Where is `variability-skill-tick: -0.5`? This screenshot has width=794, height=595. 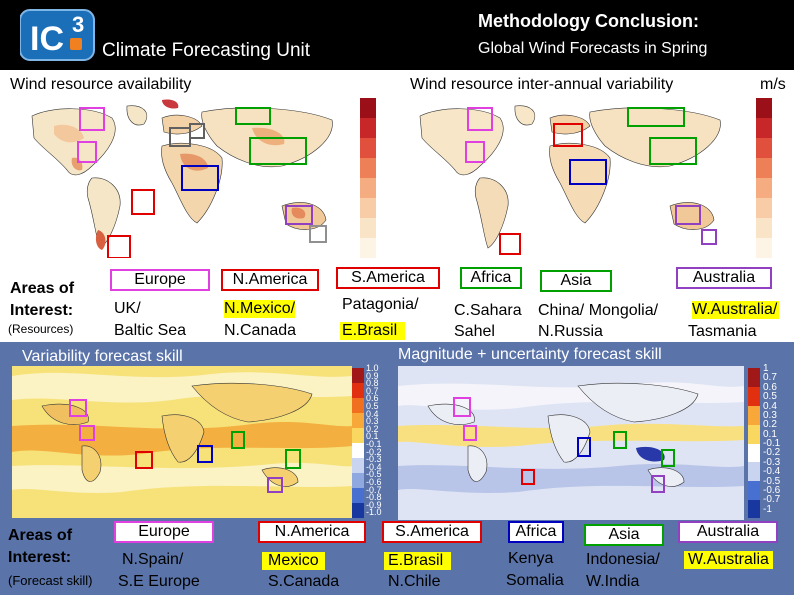
variability-skill-tick: -0.5 is located at coordinates (374, 474).